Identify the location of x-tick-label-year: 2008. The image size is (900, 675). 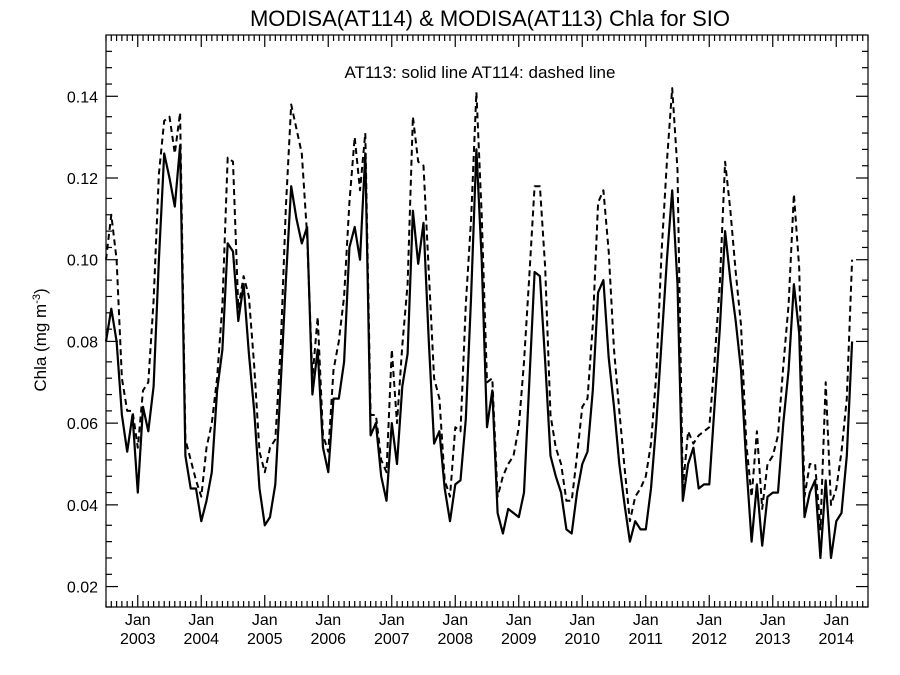
(455, 639).